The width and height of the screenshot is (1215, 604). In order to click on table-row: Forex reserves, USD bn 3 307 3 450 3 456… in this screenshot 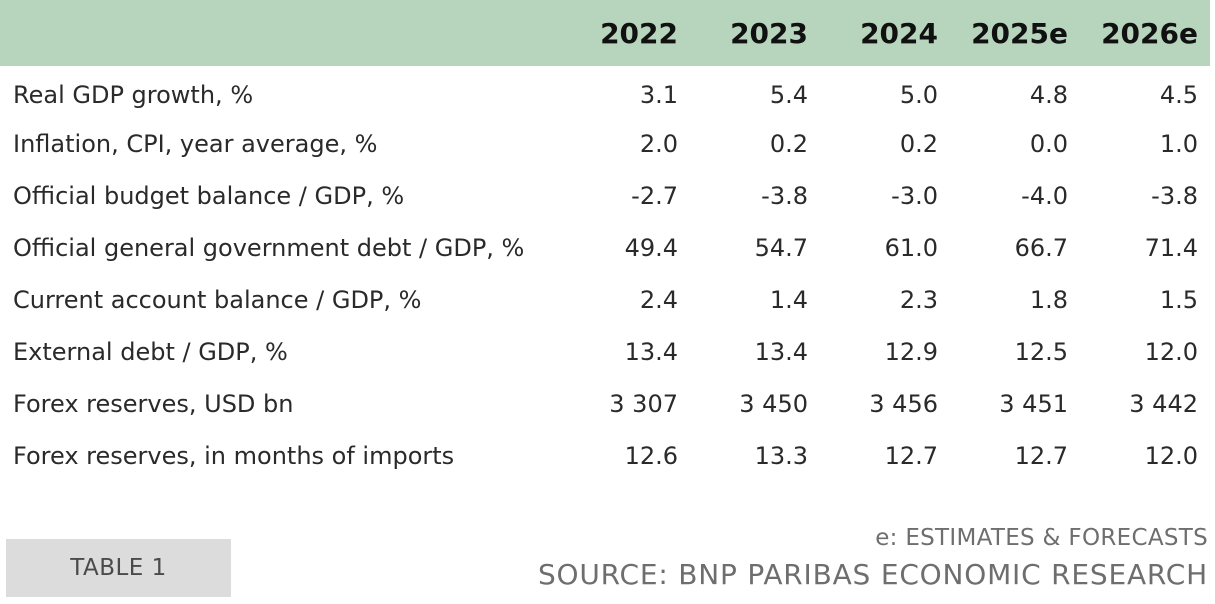, I will do `click(605, 404)`.